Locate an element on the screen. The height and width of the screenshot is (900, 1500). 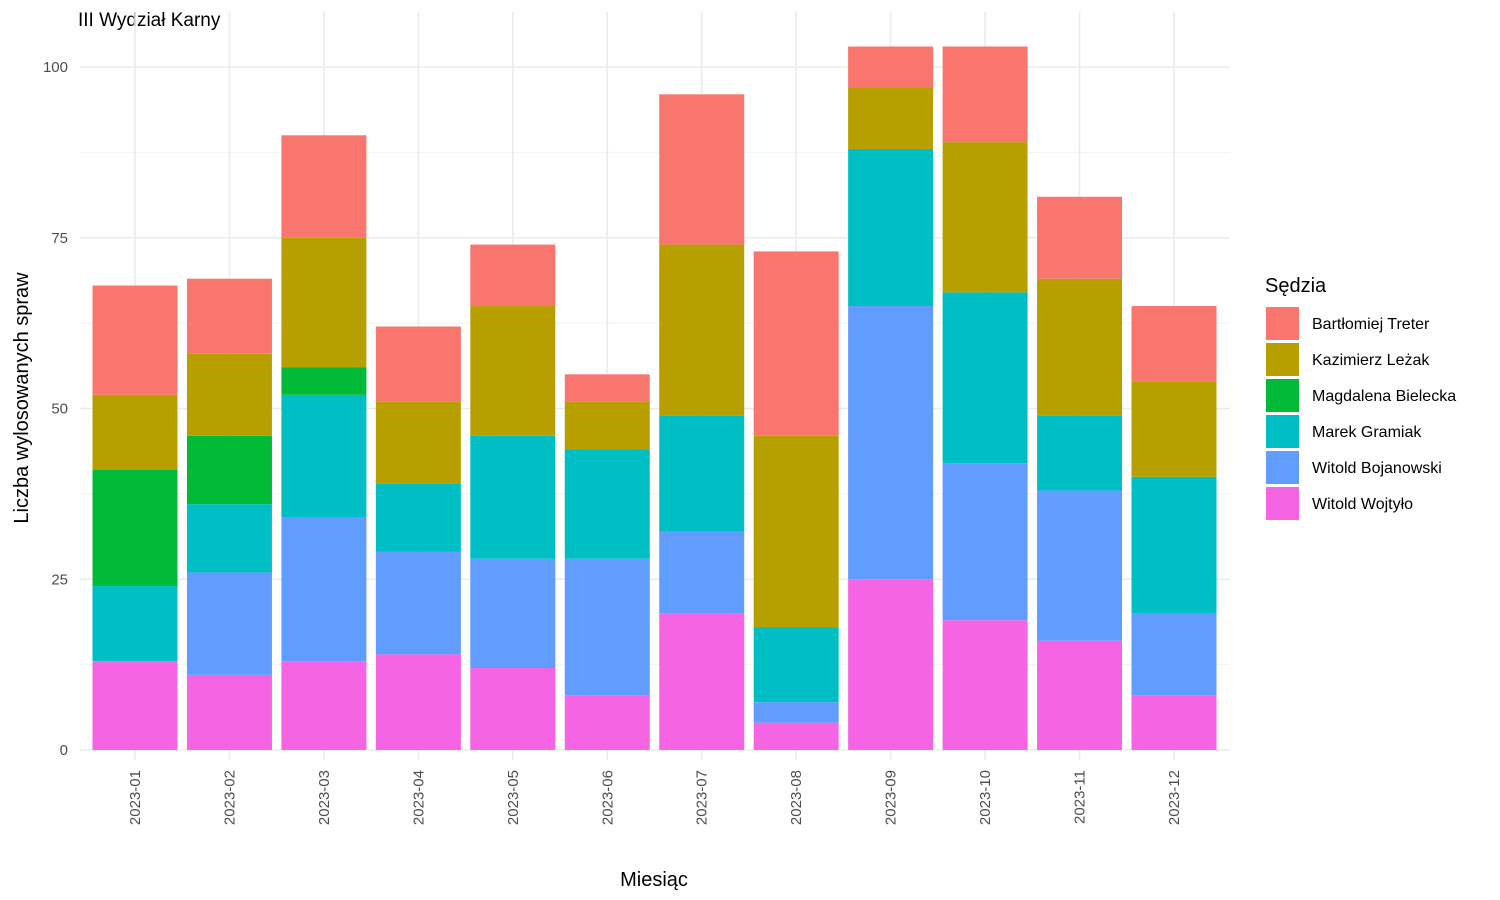
y-axis-ticks: 0 25 50 75 100 is located at coordinates (55, 409).